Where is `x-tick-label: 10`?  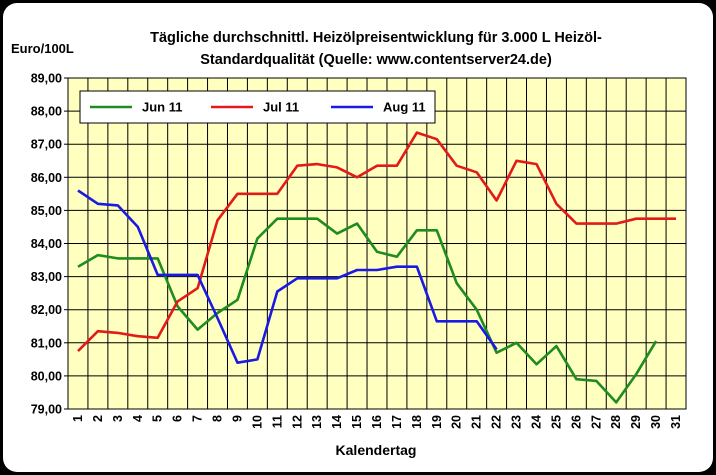
x-tick-label: 10 is located at coordinates (257, 422).